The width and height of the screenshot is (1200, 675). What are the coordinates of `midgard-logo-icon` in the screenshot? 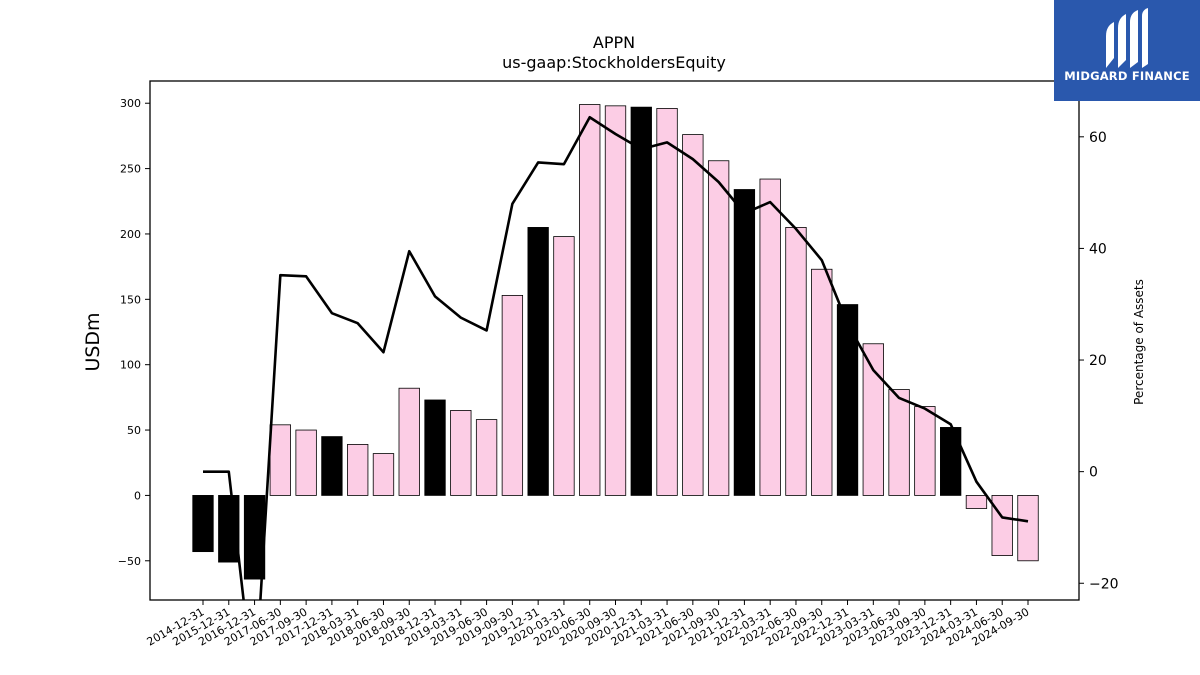 It's located at (1127, 38).